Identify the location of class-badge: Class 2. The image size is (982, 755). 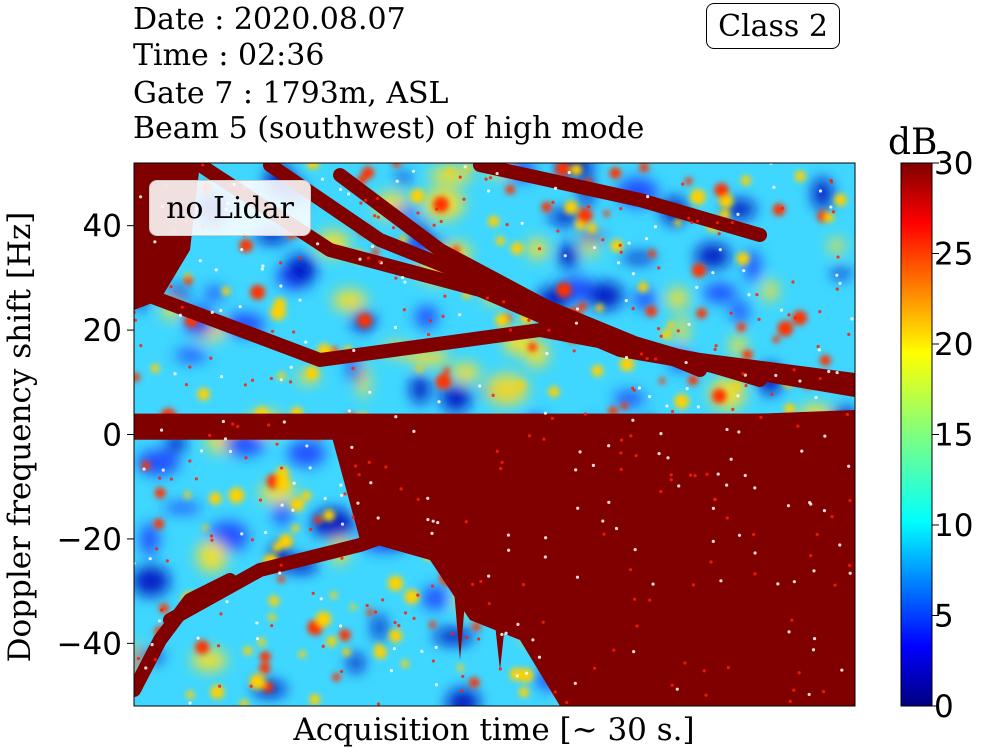
(773, 26).